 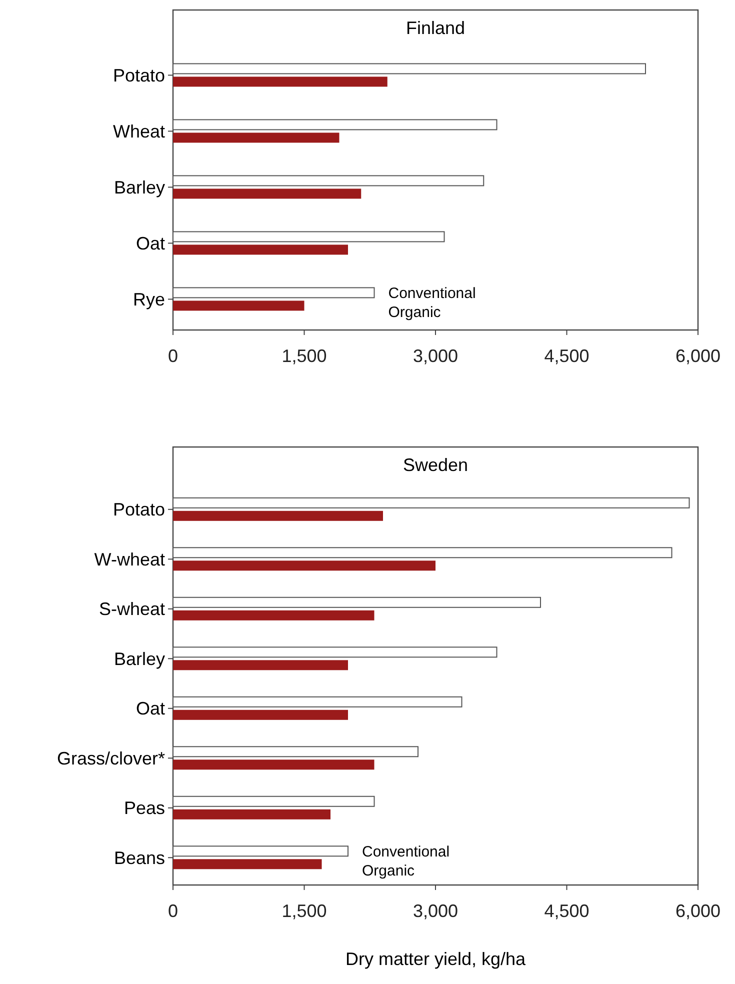 What do you see at coordinates (138, 132) in the screenshot?
I see `y-tick-label: Wheat` at bounding box center [138, 132].